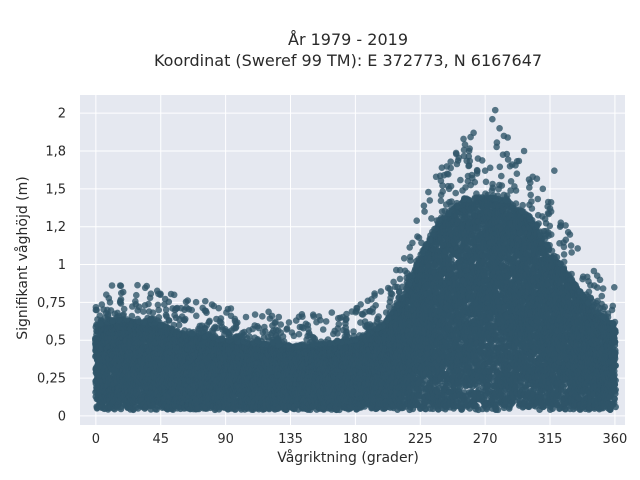 This screenshot has width=640, height=480. Describe the element at coordinates (348, 39) in the screenshot. I see `chart-title-line-1: År 1979 - 2019` at that location.